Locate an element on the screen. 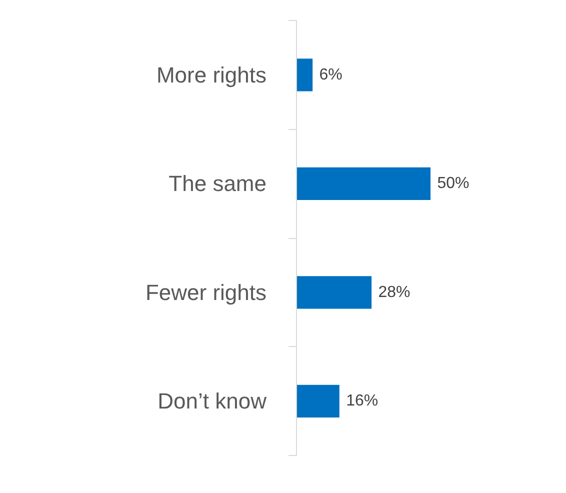 Image resolution: width=566 pixels, height=493 pixels. data-label: 16% is located at coordinates (362, 401).